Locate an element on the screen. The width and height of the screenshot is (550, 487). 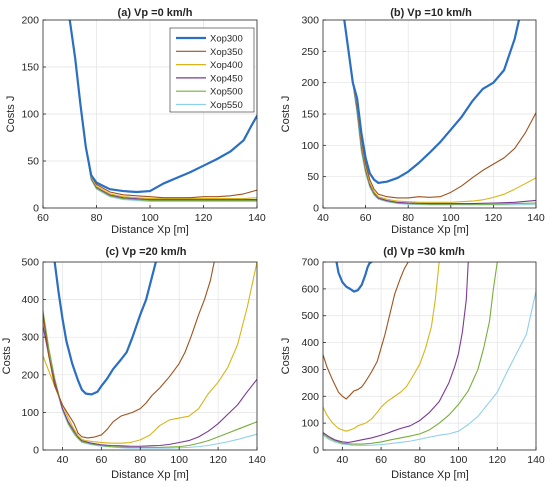
legend-entries: Xop300 Xop350 Xop400 Xop450 Xop500 Xop550 is located at coordinates (209, 72).